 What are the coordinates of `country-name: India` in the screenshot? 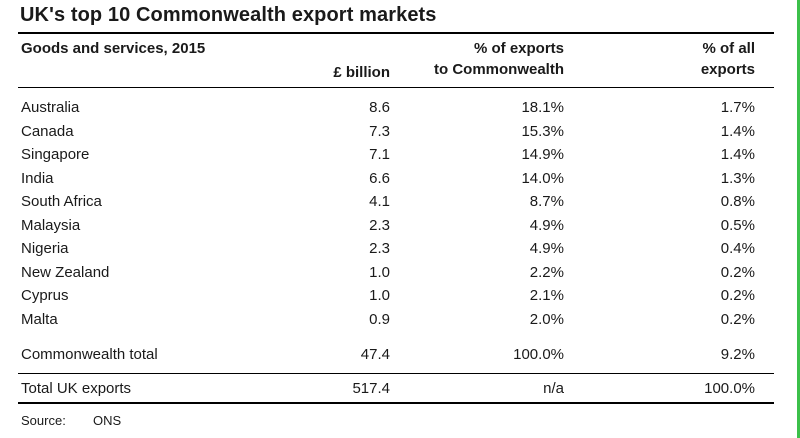 It's located at (37, 178).